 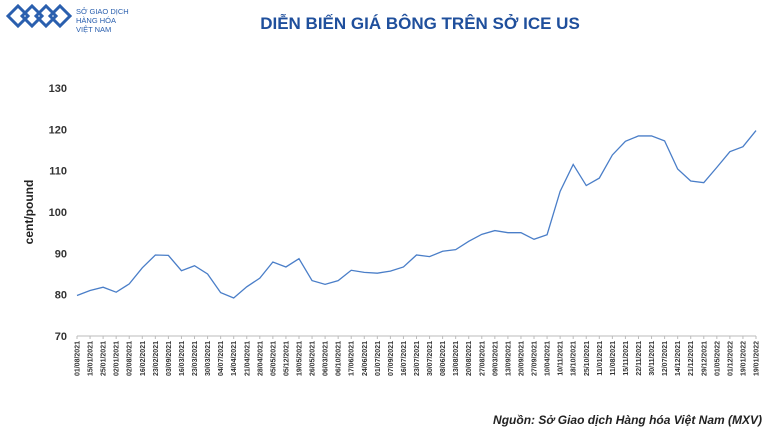 What do you see at coordinates (169, 358) in the screenshot?
I see `x-tick-label: 03/09/2021` at bounding box center [169, 358].